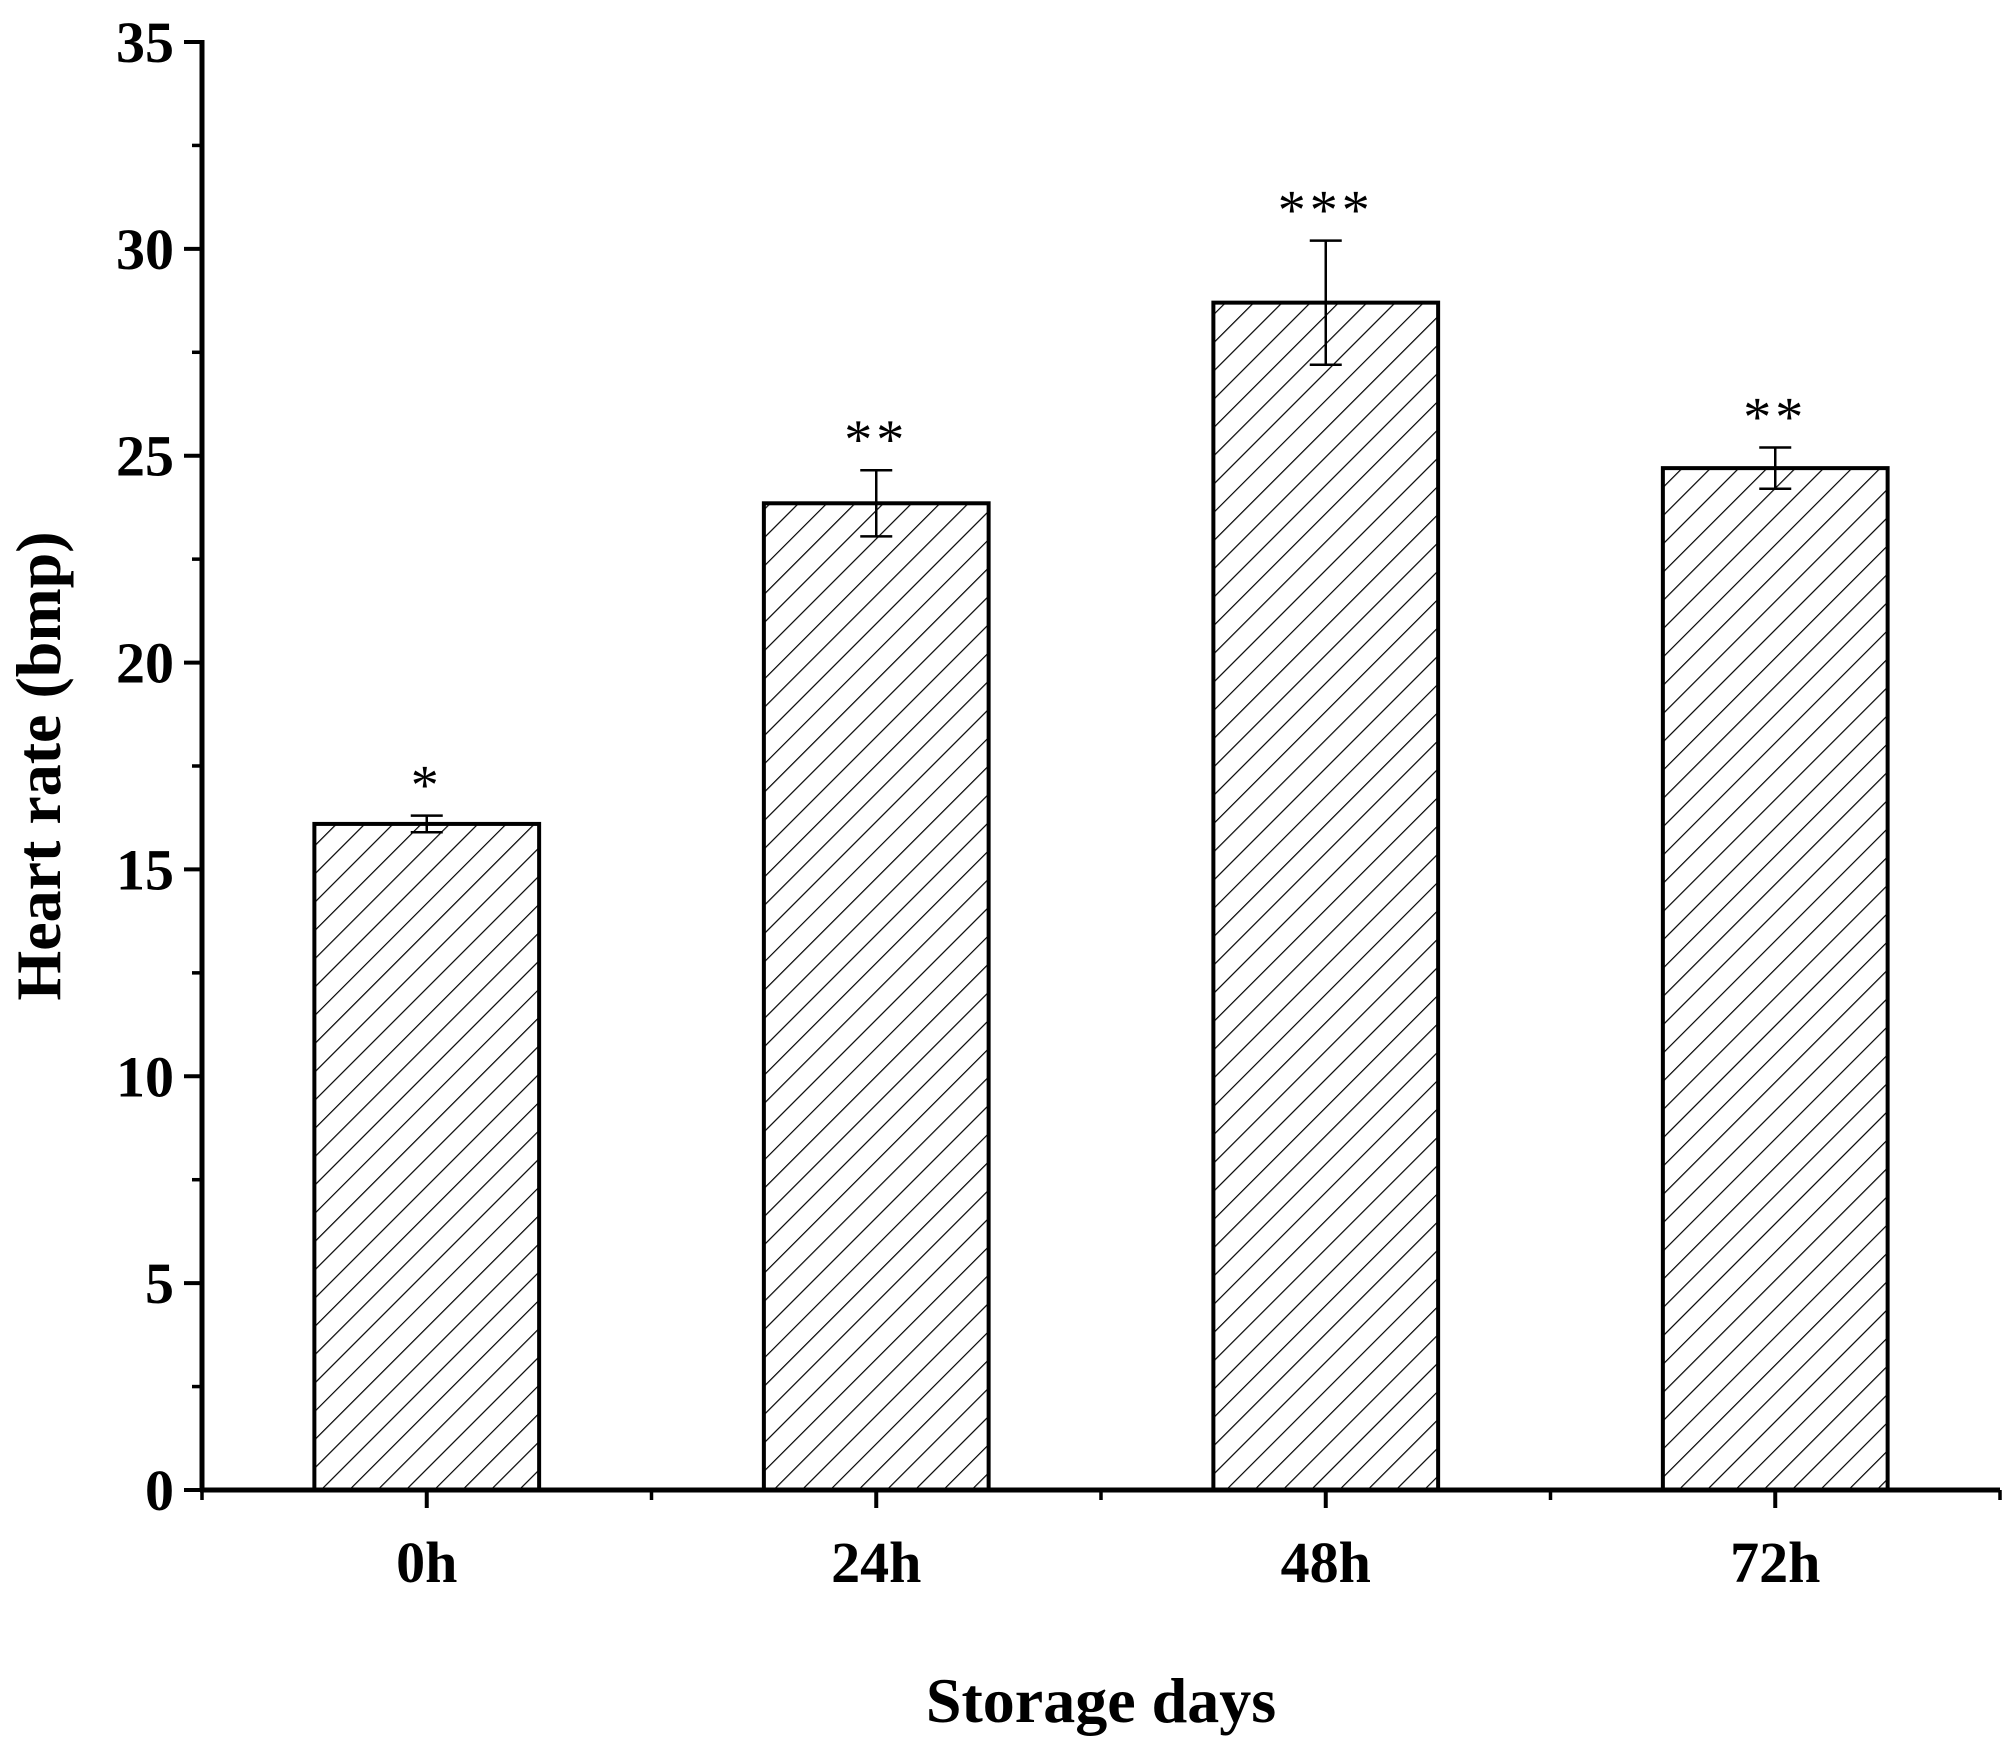 This screenshot has width=2009, height=1746. I want to click on y-axis-title: Heart rate (bmp), so click(38, 765).